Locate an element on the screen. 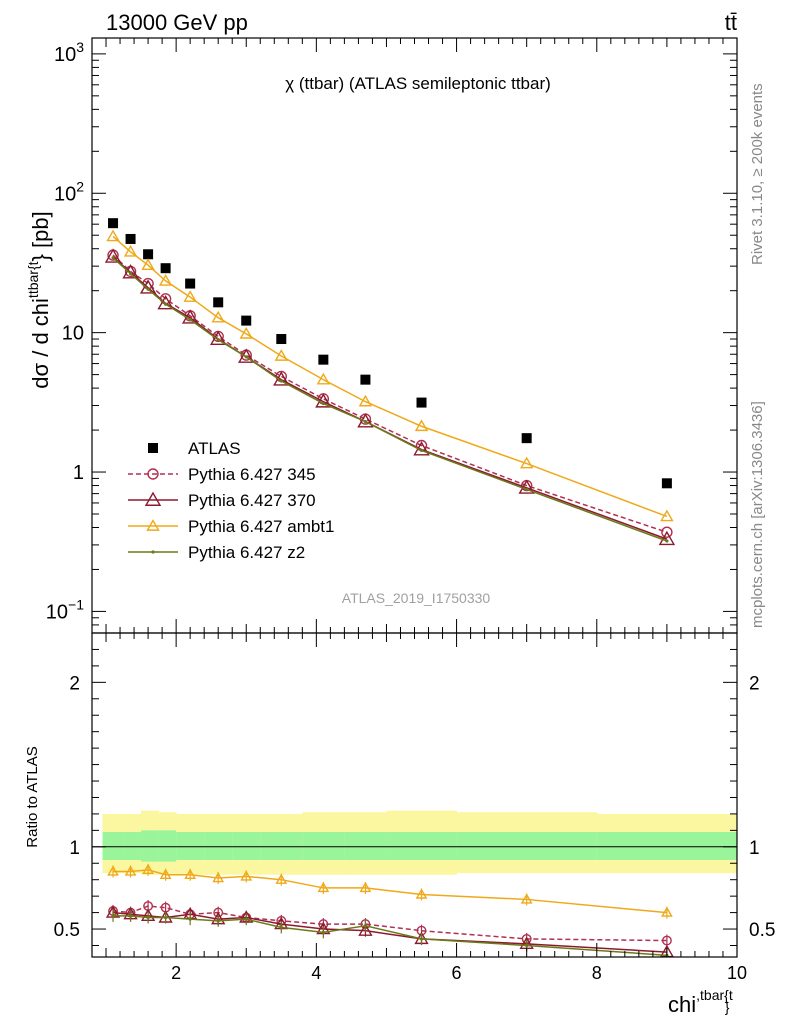 The height and width of the screenshot is (1024, 786). ratio-y-tick-label-right: 2 is located at coordinates (754, 683).